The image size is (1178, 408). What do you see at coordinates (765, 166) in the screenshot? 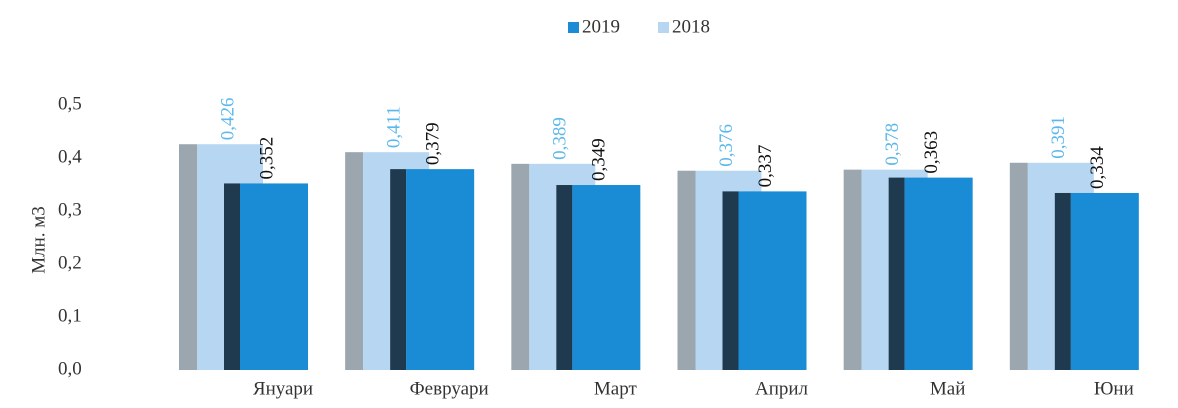
I see `value-label: 0,337` at bounding box center [765, 166].